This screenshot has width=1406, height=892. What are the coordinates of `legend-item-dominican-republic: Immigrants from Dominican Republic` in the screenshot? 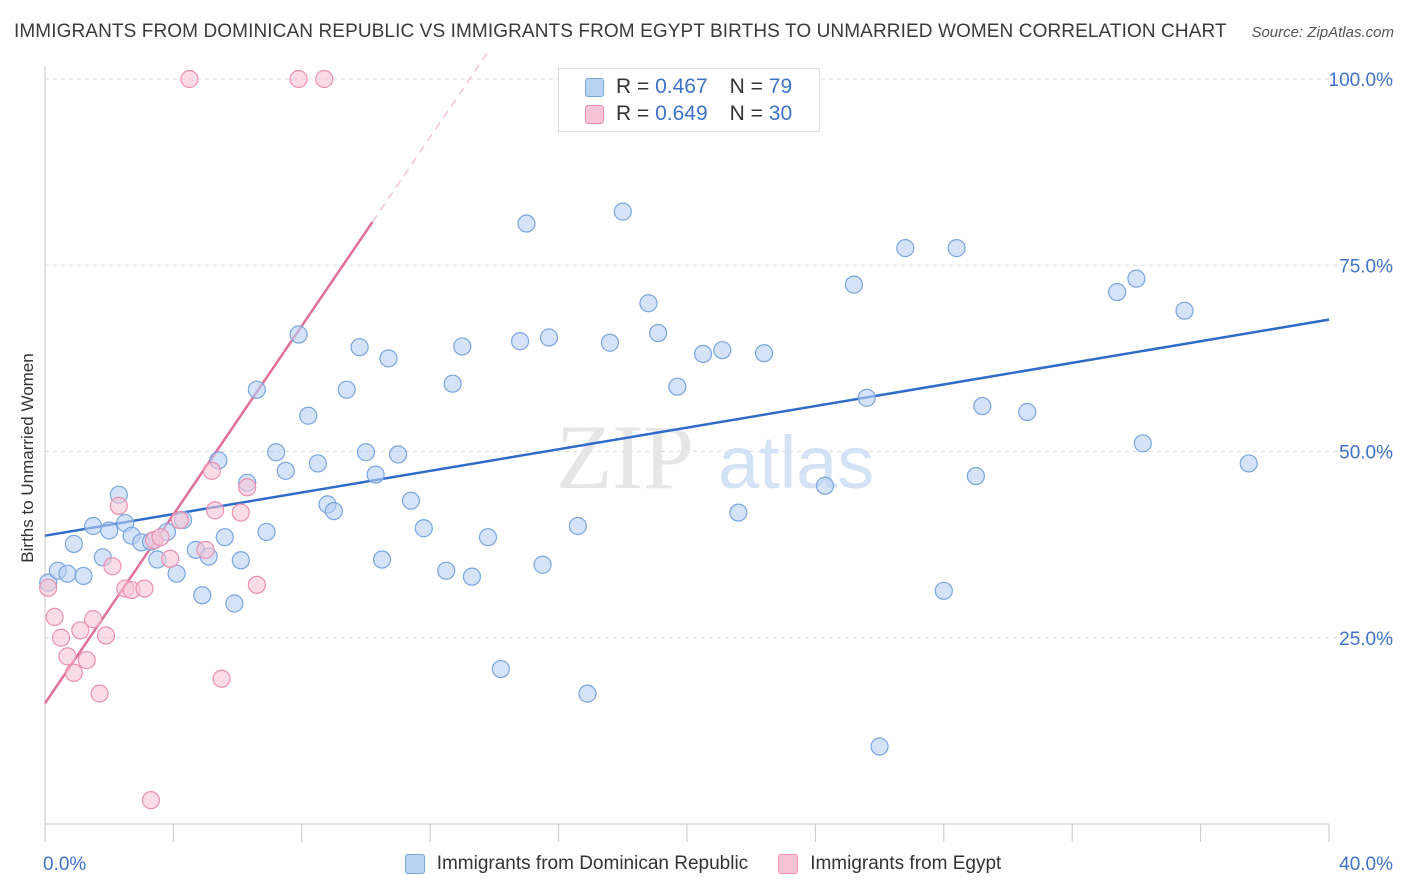 It's located at (576, 864).